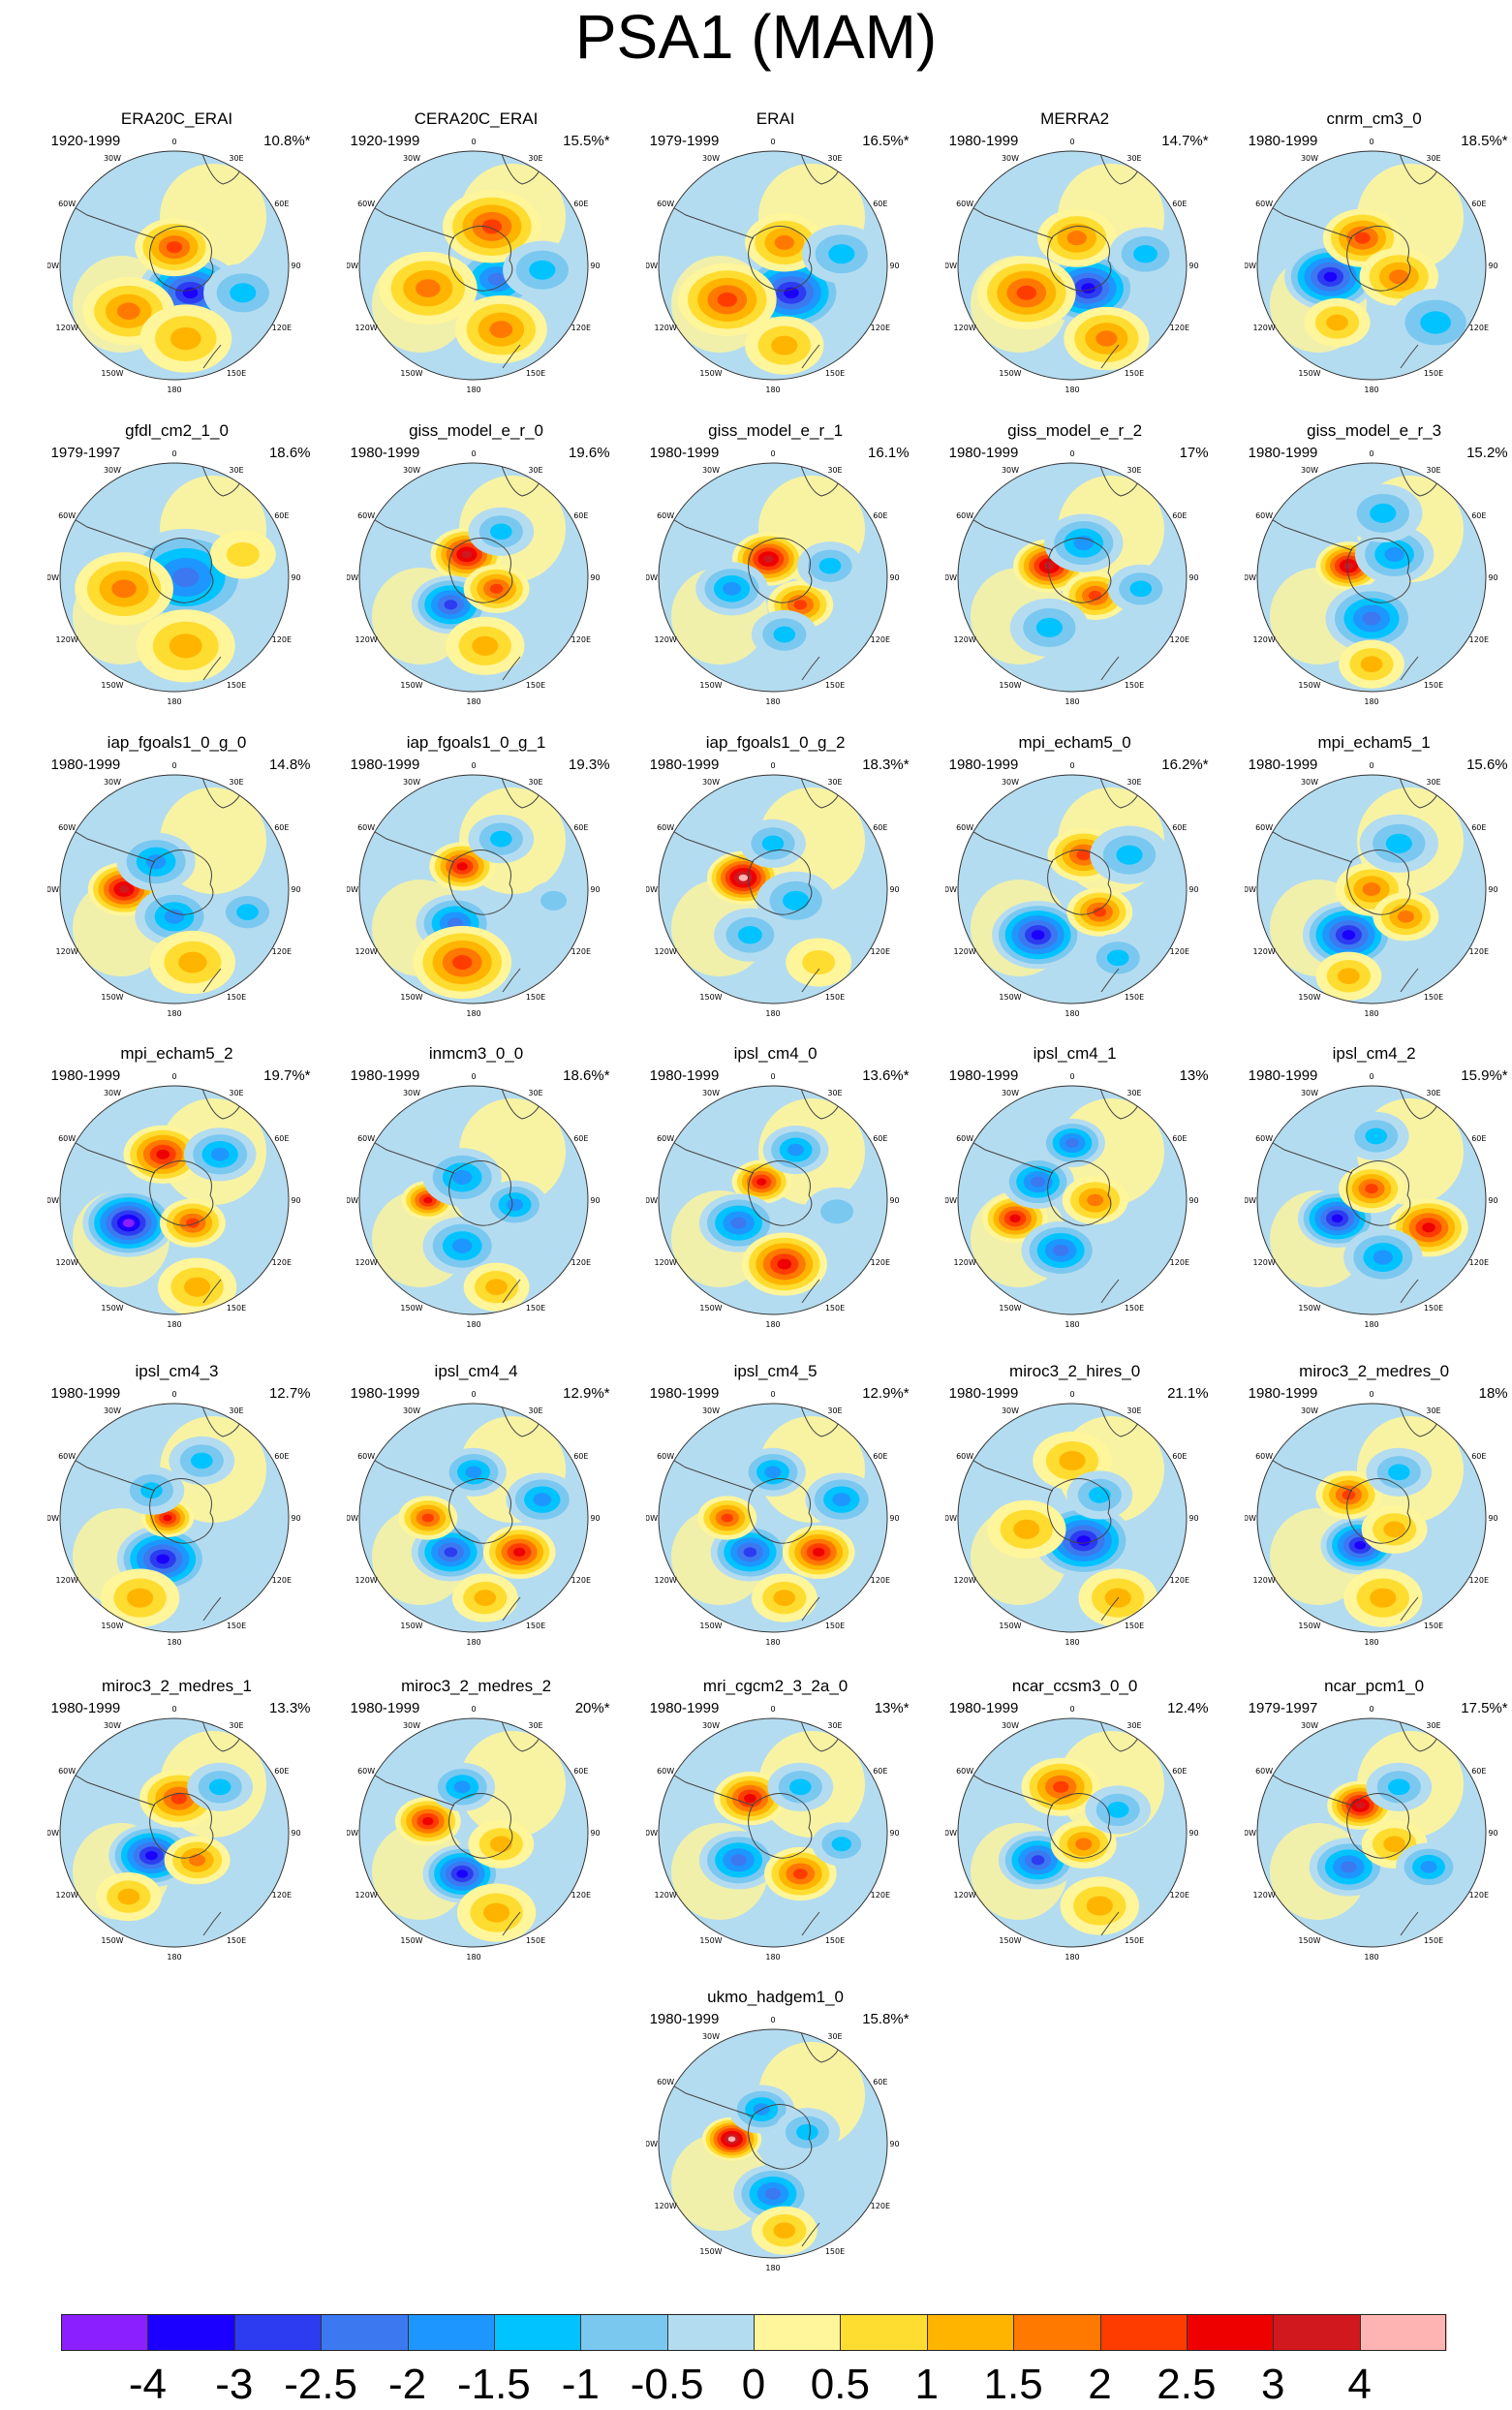 The height and width of the screenshot is (2410, 1512). I want to click on panel-title: miroc3_2_medres_2, so click(476, 1687).